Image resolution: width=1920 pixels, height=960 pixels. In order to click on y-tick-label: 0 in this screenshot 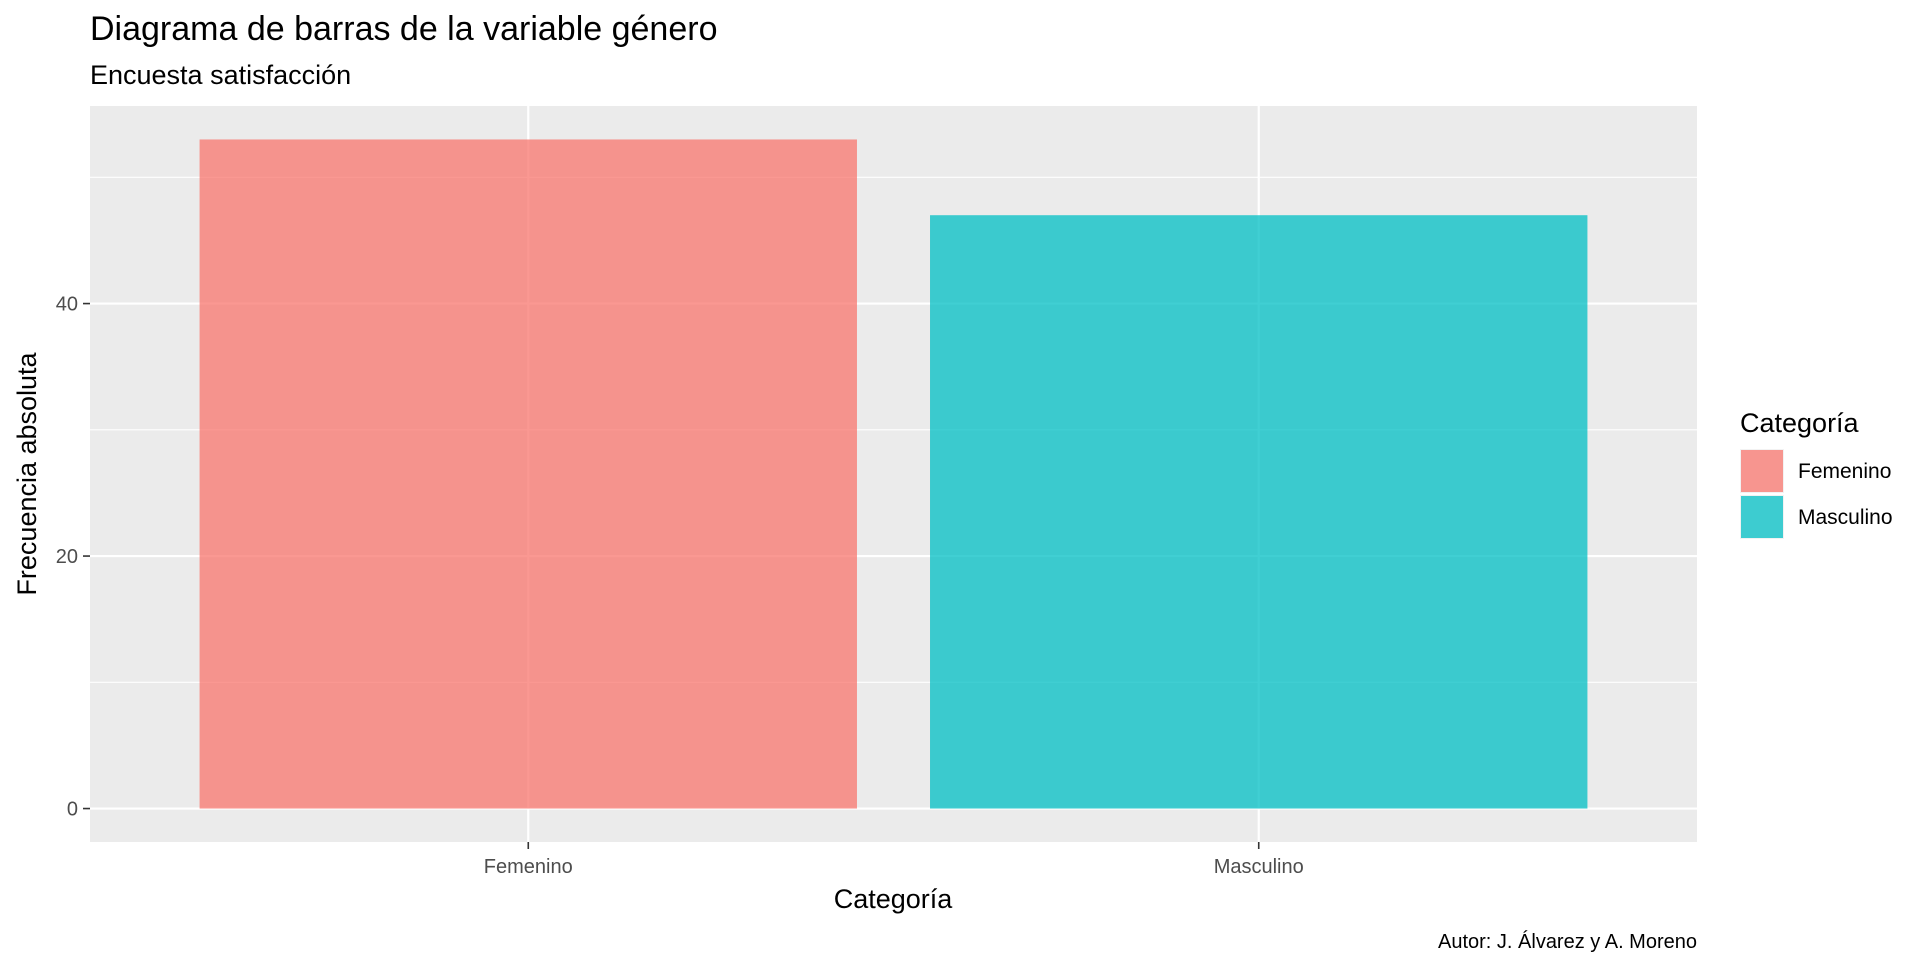, I will do `click(72, 810)`.